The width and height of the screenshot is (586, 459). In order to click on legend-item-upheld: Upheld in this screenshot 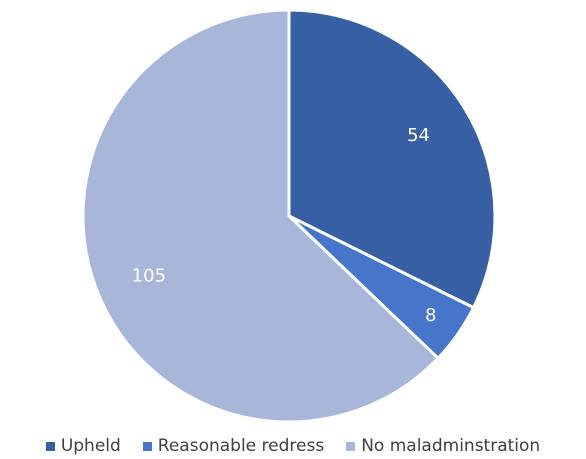, I will do `click(83, 446)`.